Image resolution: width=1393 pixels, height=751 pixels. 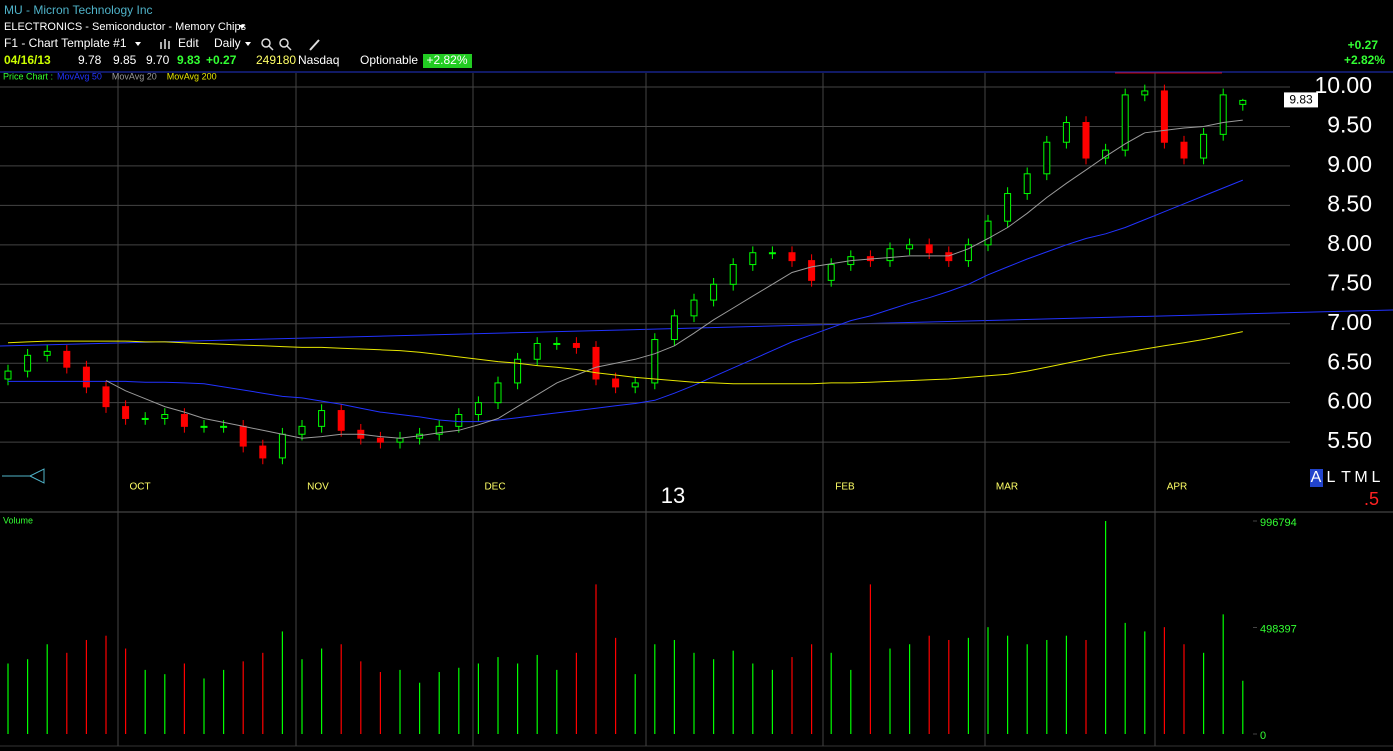 I want to click on volume-label: Volume, so click(x=18, y=520).